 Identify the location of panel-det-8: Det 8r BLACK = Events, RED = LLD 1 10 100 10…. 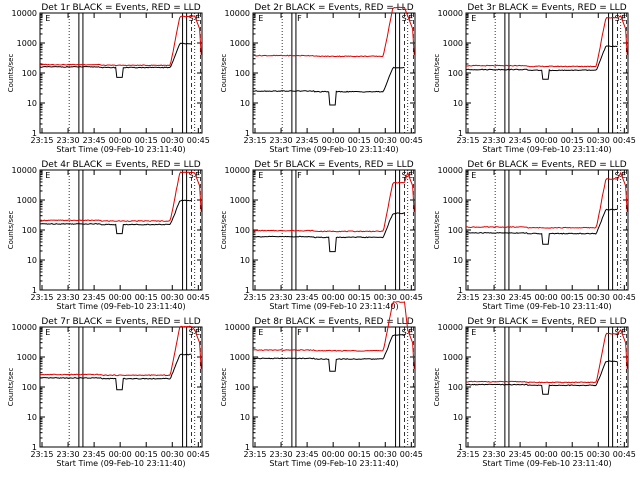
(321, 384).